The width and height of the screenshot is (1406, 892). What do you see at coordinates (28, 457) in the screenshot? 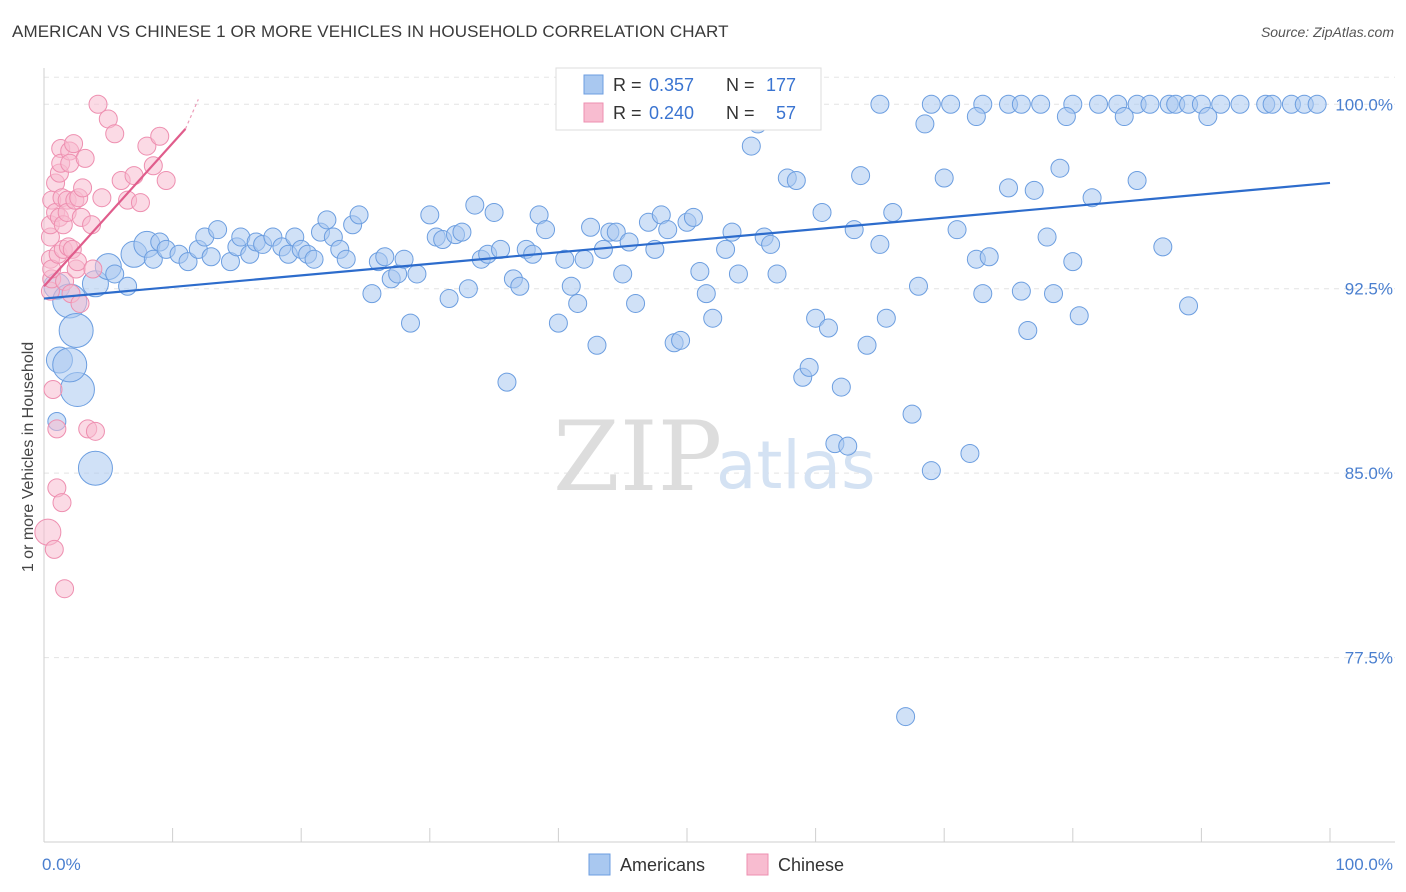
I see `y-axis-label: 1 or more Vehicles in Household` at bounding box center [28, 457].